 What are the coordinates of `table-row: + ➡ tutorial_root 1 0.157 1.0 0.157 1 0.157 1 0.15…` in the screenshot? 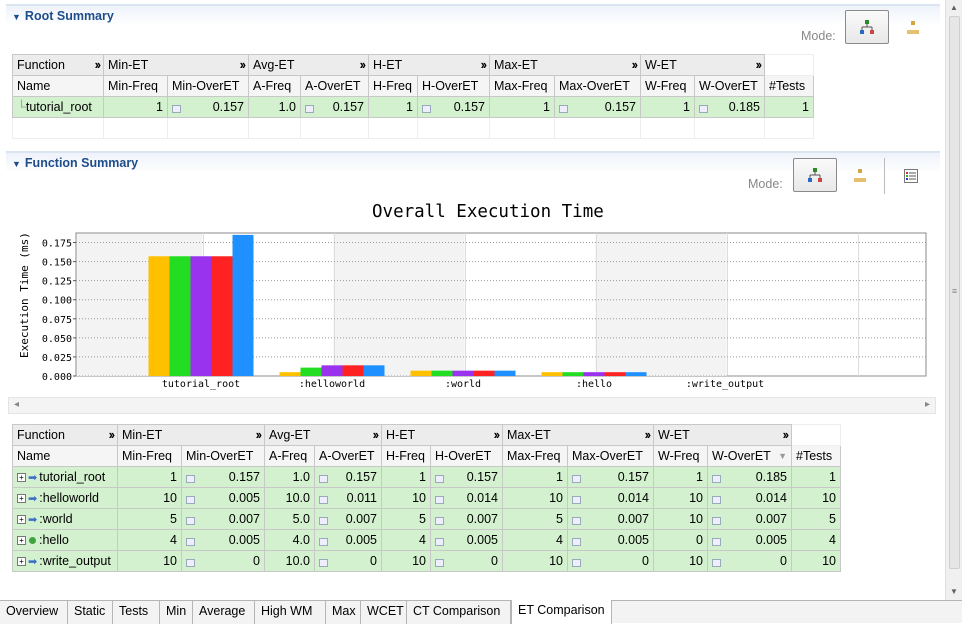 It's located at (426, 477).